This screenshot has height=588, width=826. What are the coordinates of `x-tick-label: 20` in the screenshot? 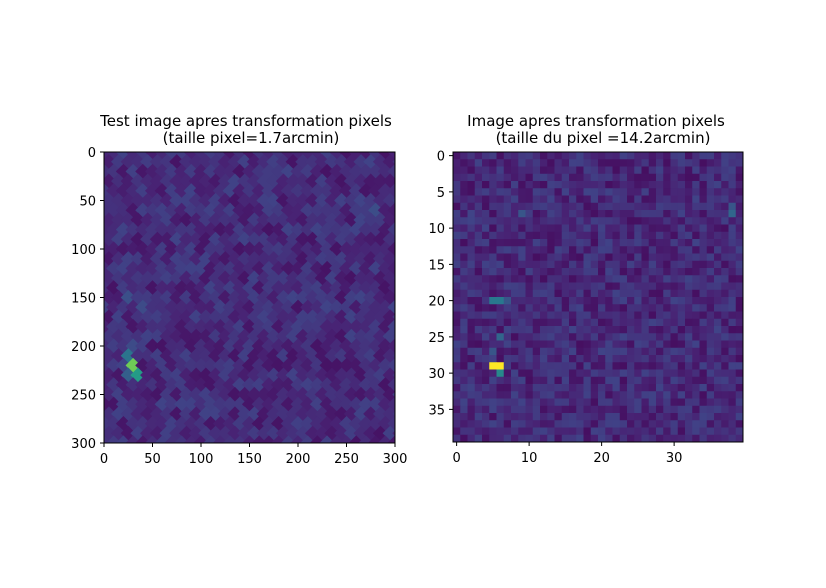 It's located at (601, 458).